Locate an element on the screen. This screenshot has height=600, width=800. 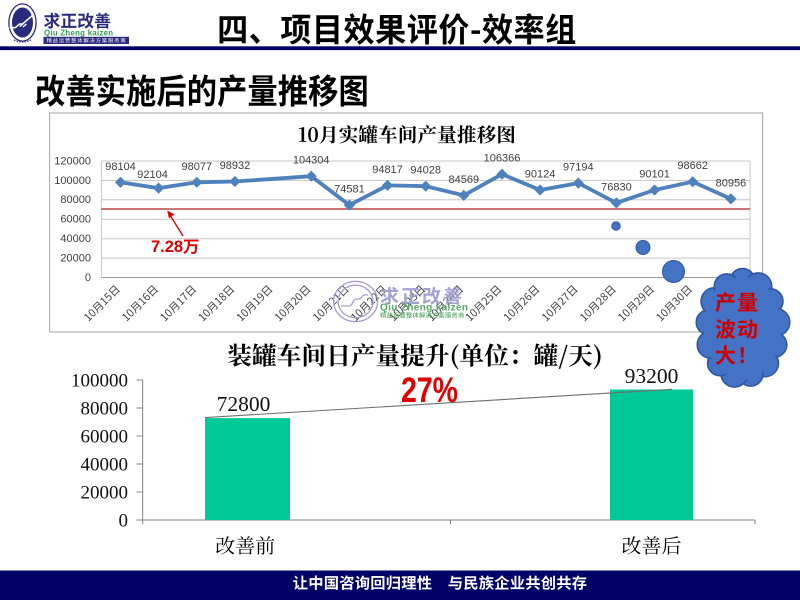
svg-text: 93200 is located at coordinates (652, 376).